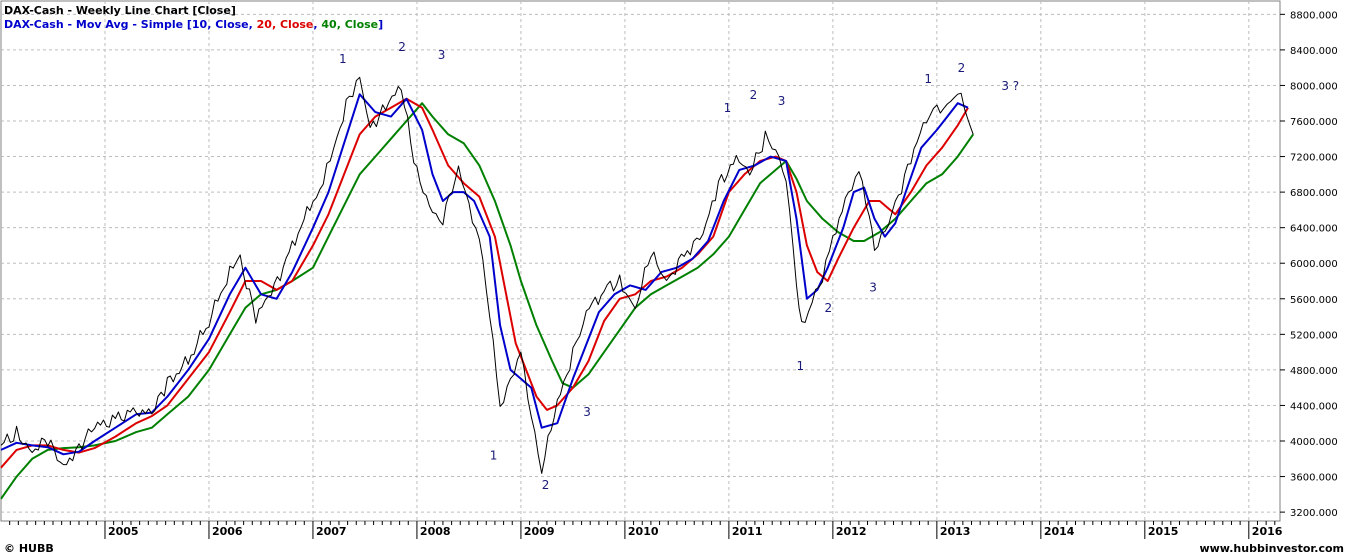 Image resolution: width=1348 pixels, height=557 pixels. I want to click on y-tick-label: 5600.000, so click(1314, 300).